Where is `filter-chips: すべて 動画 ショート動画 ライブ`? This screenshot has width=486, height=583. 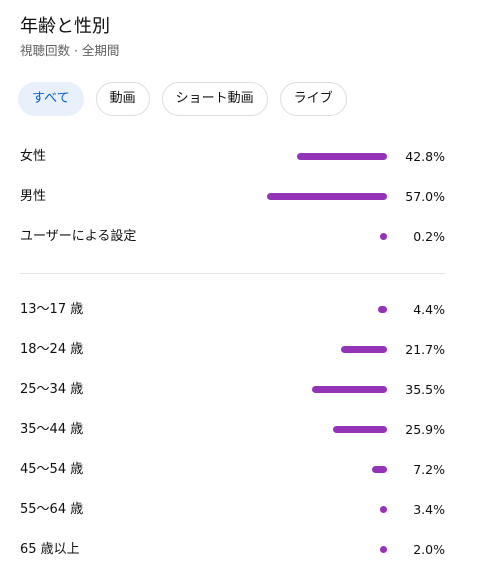
filter-chips: すべて 動画 ショート動画 ライブ is located at coordinates (182, 99).